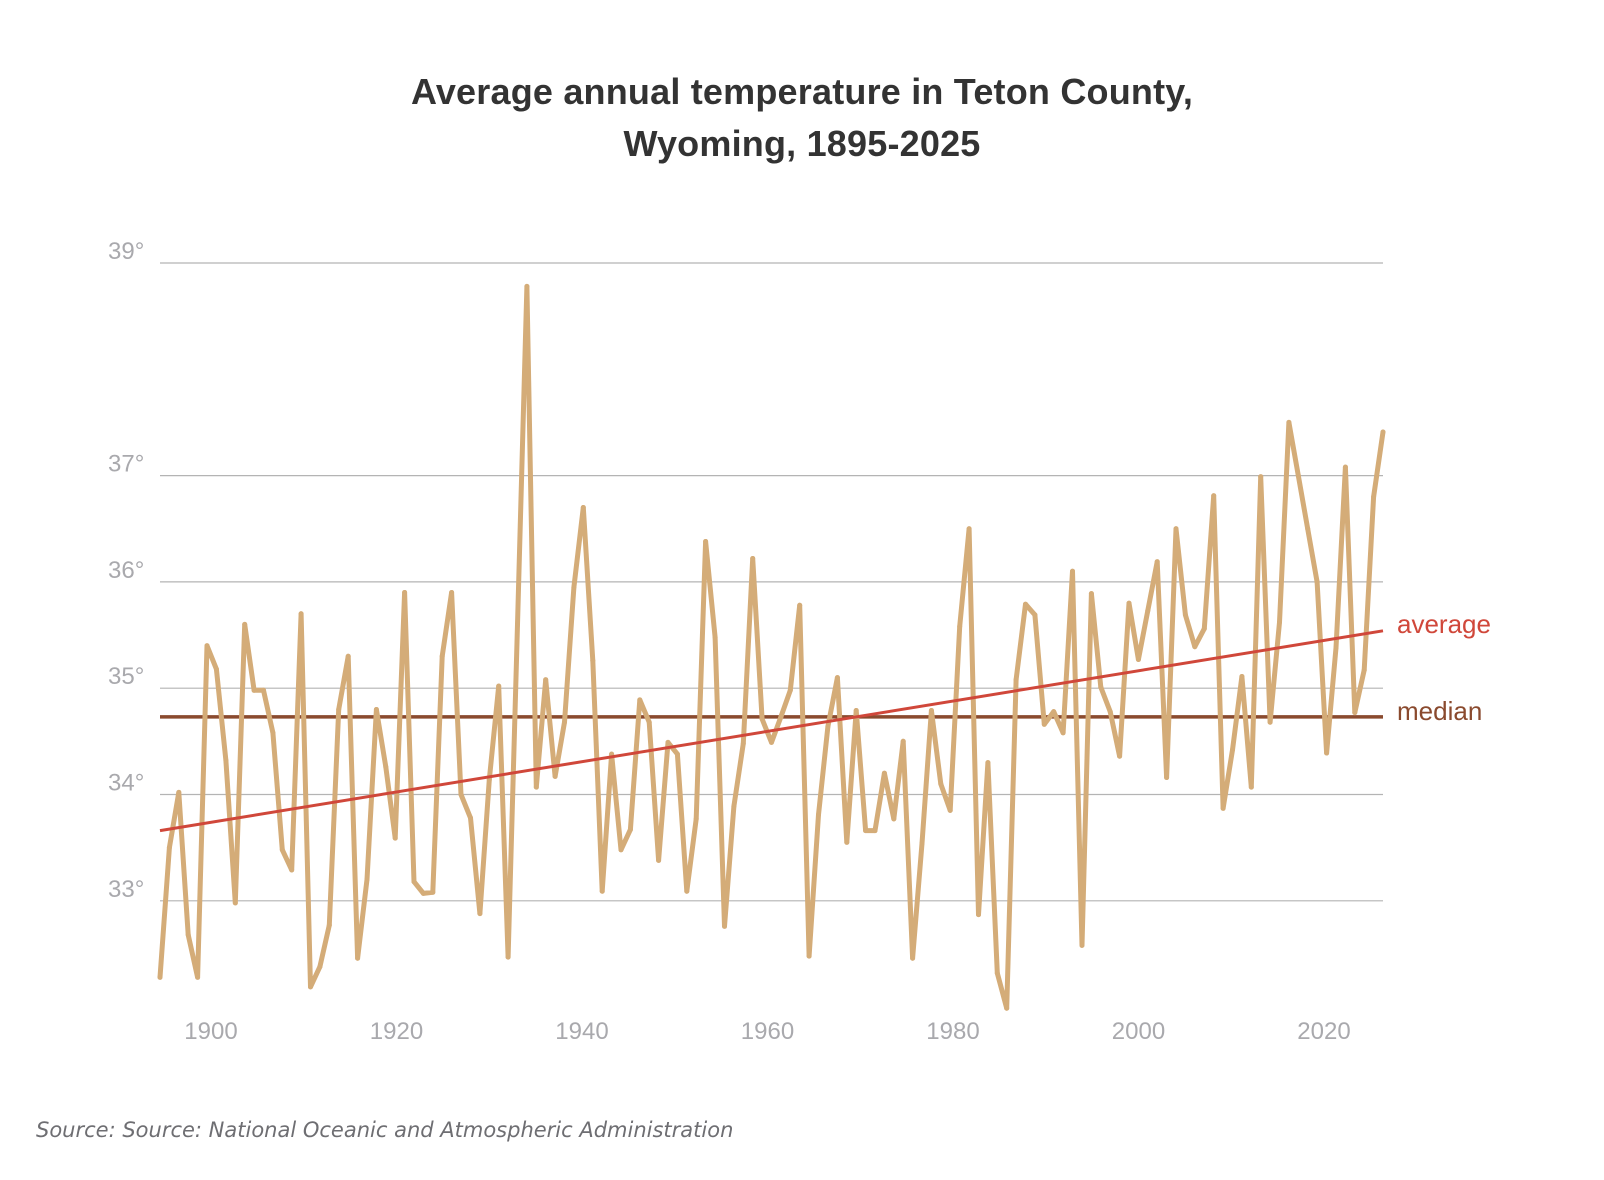 The width and height of the screenshot is (1604, 1180). Describe the element at coordinates (320, 967) in the screenshot. I see `data-point-1912` at that location.